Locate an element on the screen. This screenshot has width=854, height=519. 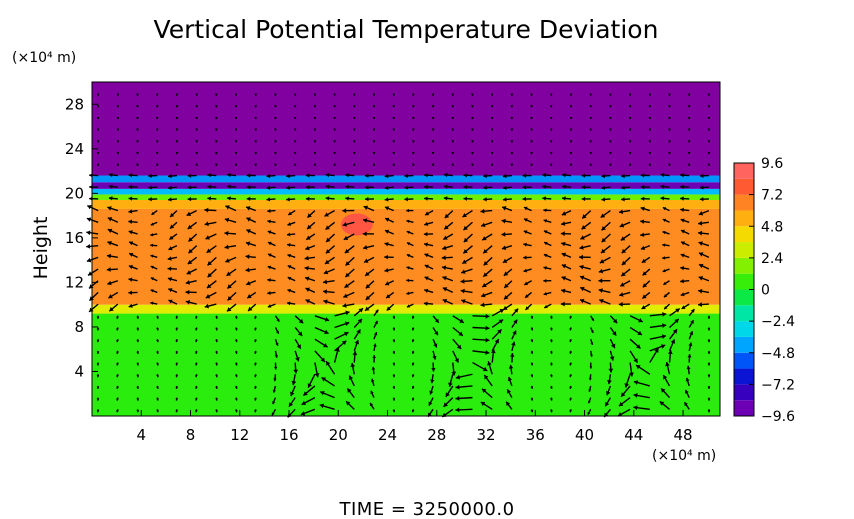
colorbar-tick-label: −4.8 is located at coordinates (778, 354).